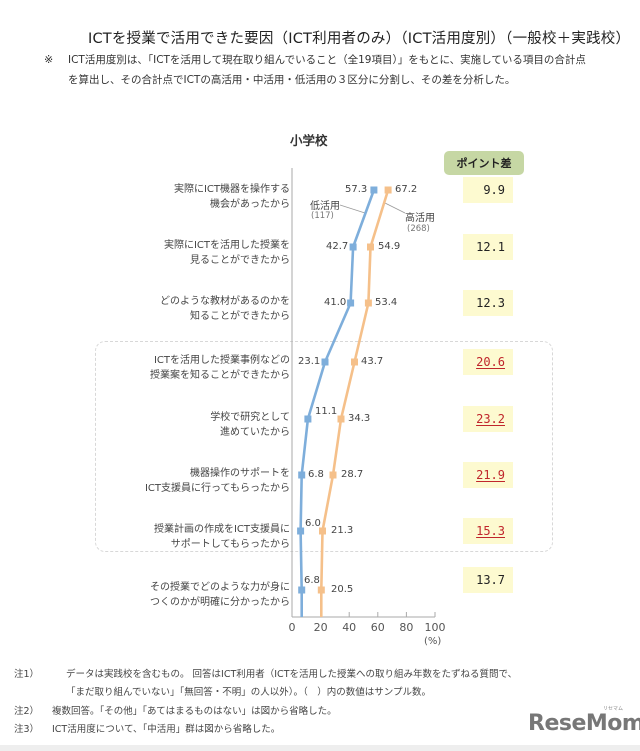 This screenshot has width=640, height=751. I want to click on value-high-5: 34.3, so click(359, 418).